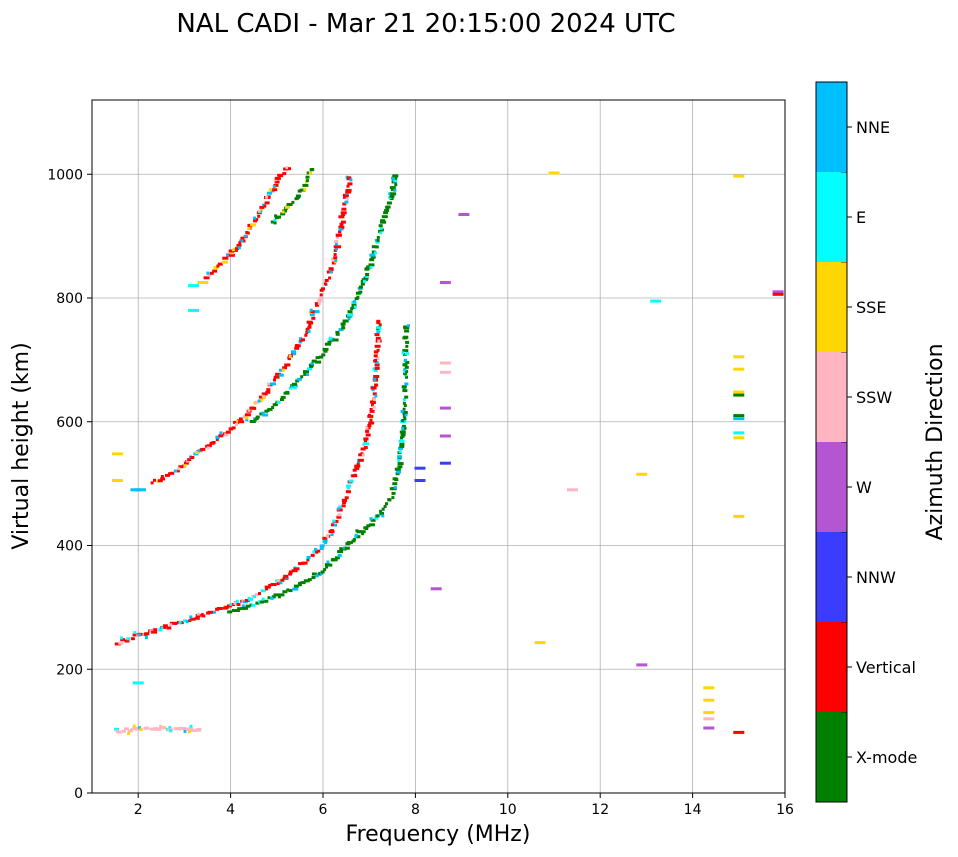 Image resolution: width=958 pixels, height=857 pixels. What do you see at coordinates (886, 667) in the screenshot?
I see `colorbar-label: Vertical` at bounding box center [886, 667].